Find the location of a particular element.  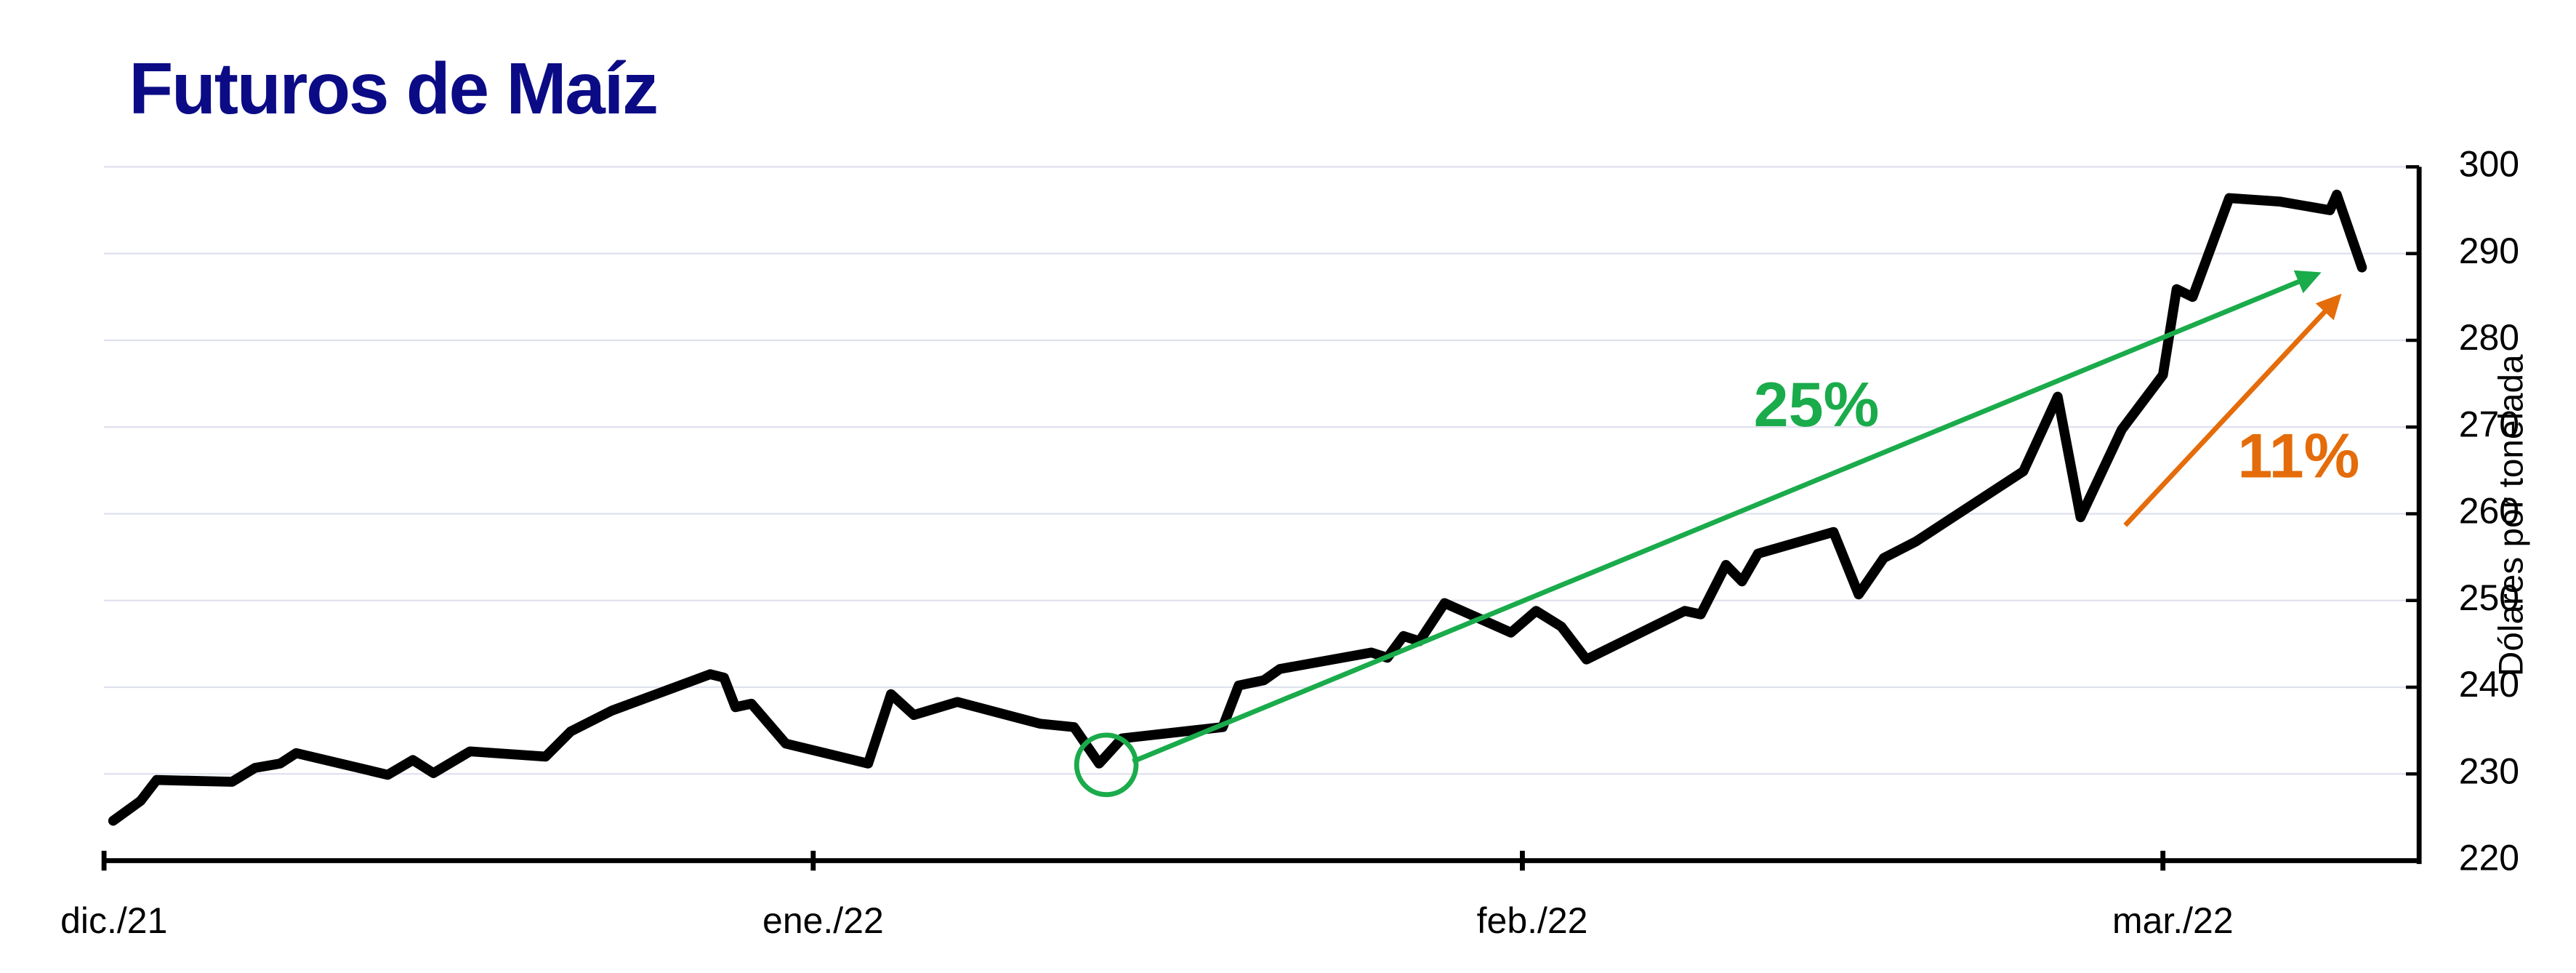

y-tick-label: 220 is located at coordinates (2489, 858).